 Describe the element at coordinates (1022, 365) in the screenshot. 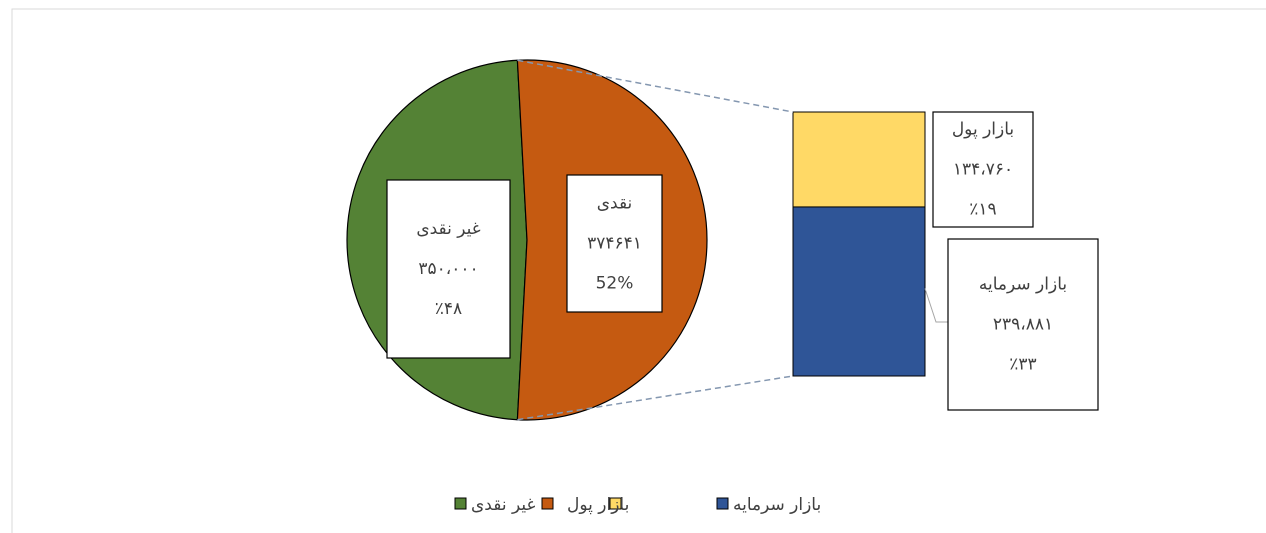

I see `segment-label-percent-label: ٪۳۳` at that location.